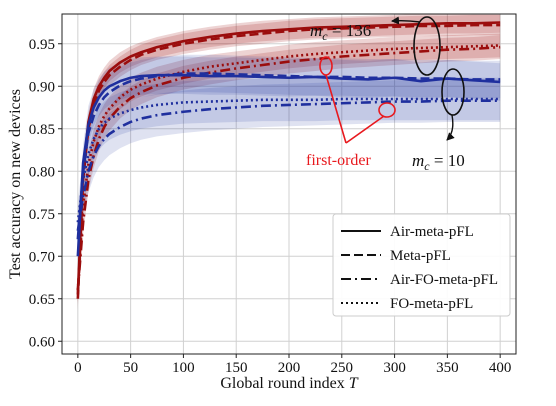 The height and width of the screenshot is (406, 556). What do you see at coordinates (42, 215) in the screenshot?
I see `y-tick-label: 0.75` at bounding box center [42, 215].